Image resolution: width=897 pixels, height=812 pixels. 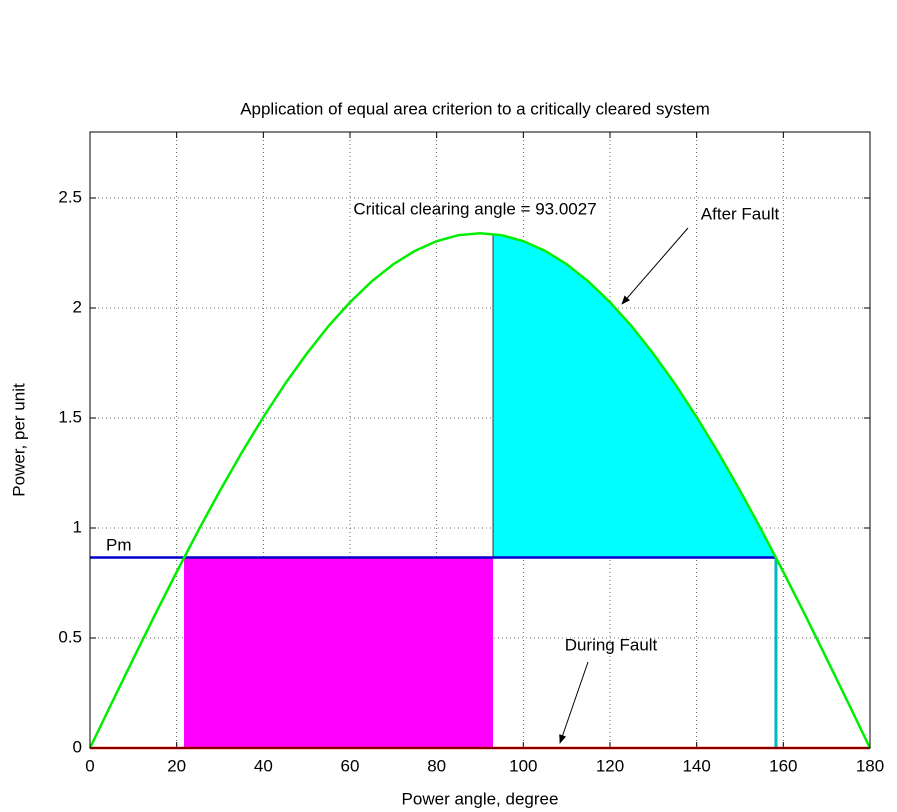 I want to click on y-tick-label: 2, so click(x=77, y=306).